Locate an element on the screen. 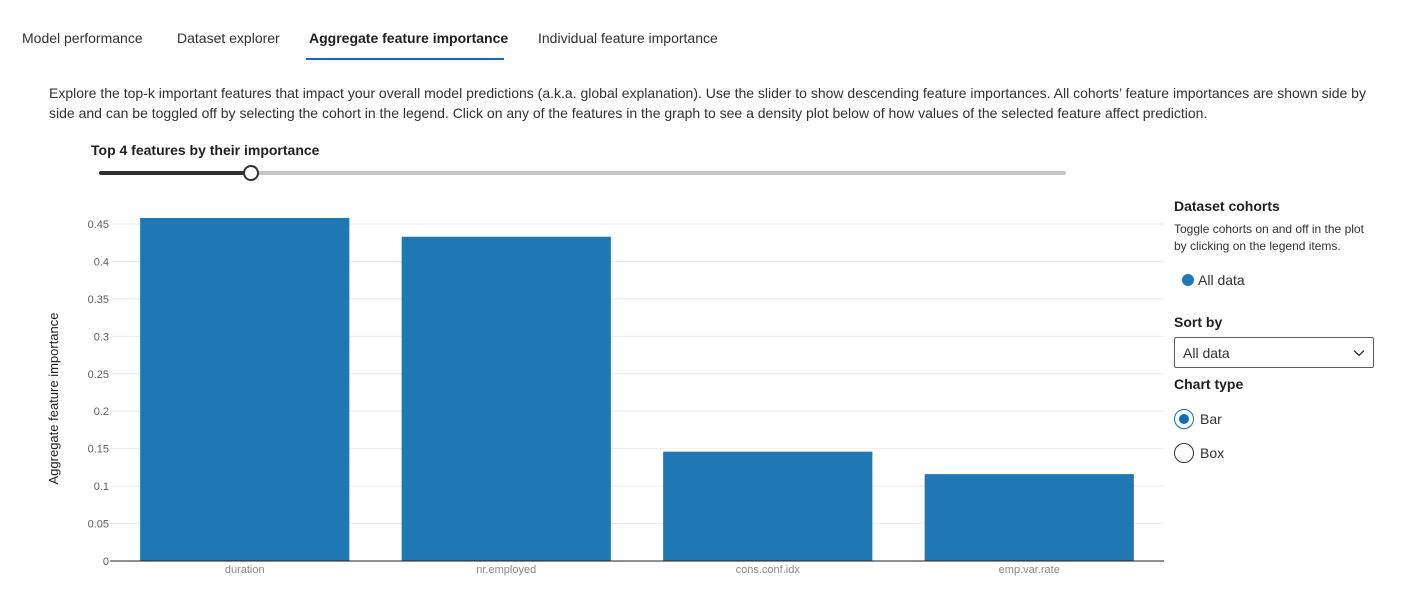  legend-label: All data is located at coordinates (1221, 280).